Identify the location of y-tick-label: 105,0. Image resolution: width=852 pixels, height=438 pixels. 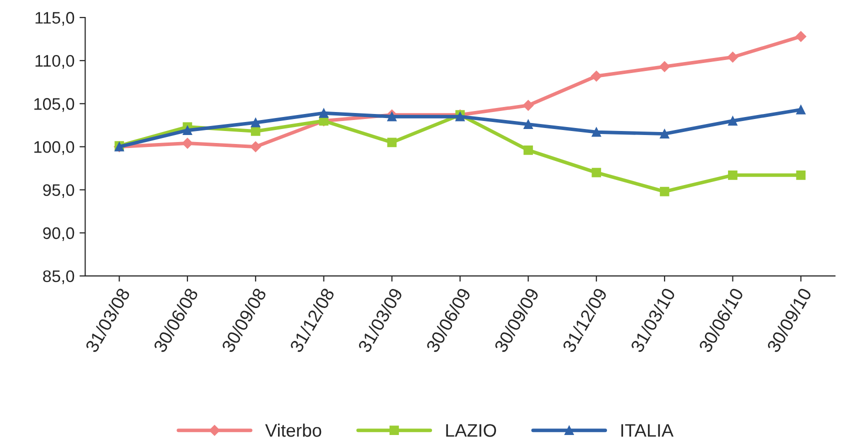
(54, 105).